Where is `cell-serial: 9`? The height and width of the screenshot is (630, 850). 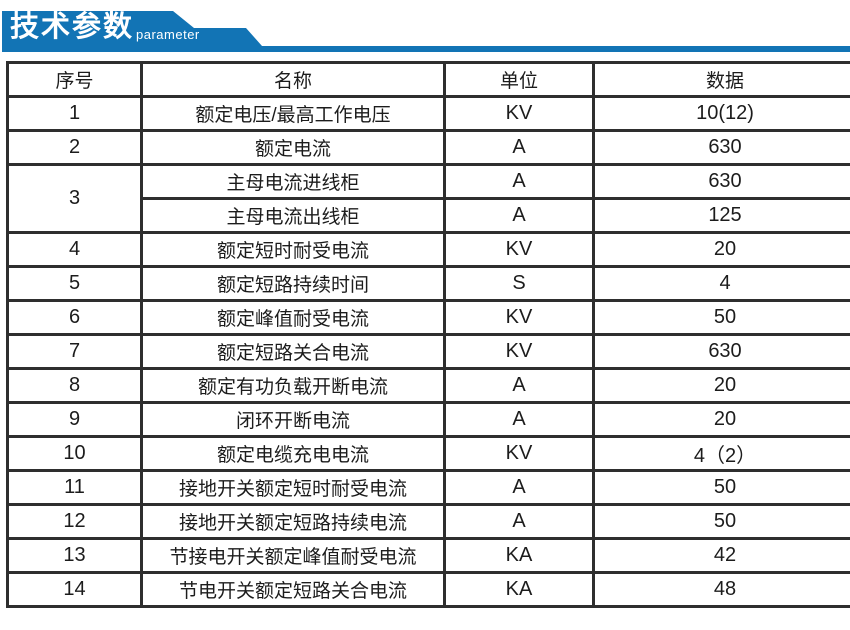 cell-serial: 9 is located at coordinates (74, 419).